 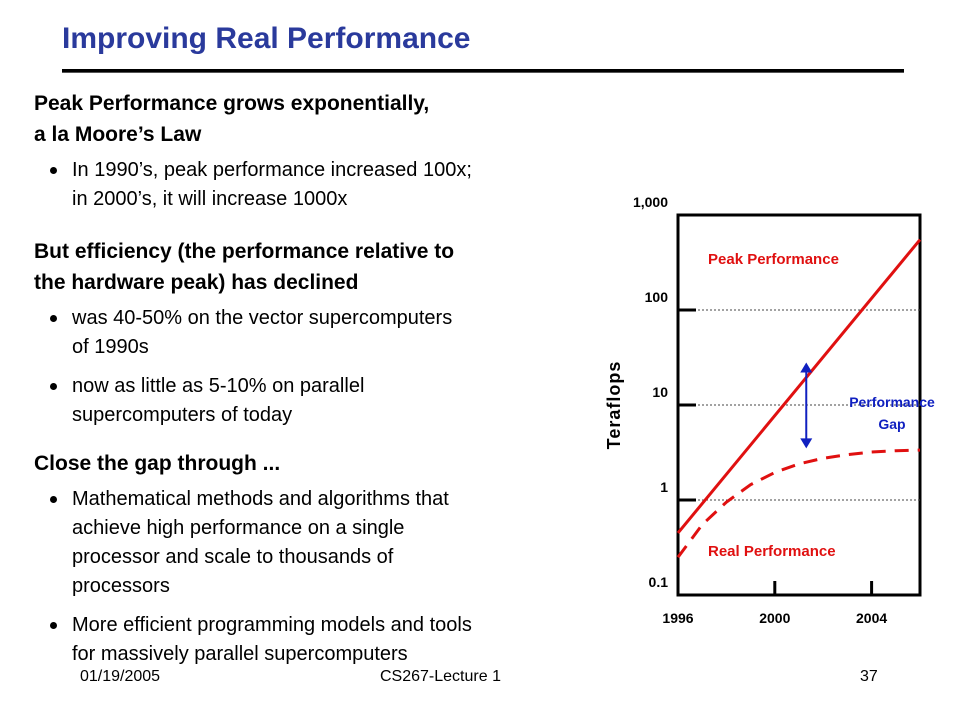 I want to click on heading-line: a la Moore’s Law, so click(x=118, y=134).